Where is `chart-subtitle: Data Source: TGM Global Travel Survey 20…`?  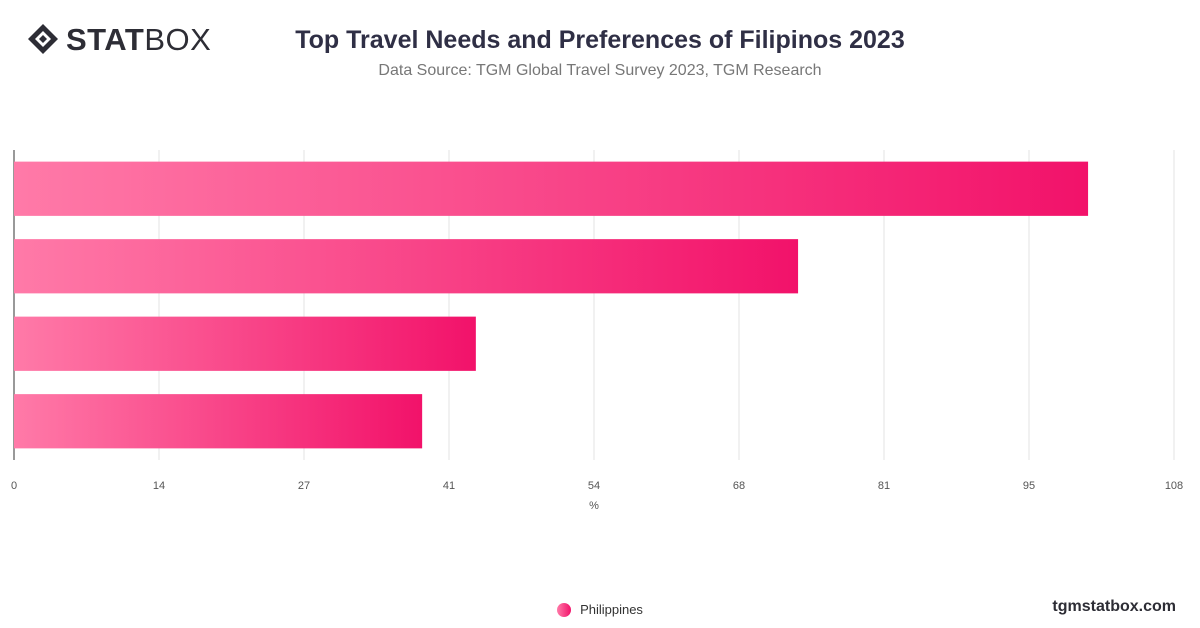
chart-subtitle: Data Source: TGM Global Travel Survey 20… is located at coordinates (600, 70).